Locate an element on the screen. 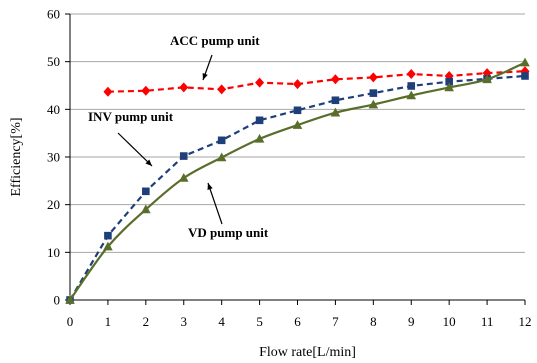 The image size is (537, 363). y-tick-label: 60 is located at coordinates (53, 14).